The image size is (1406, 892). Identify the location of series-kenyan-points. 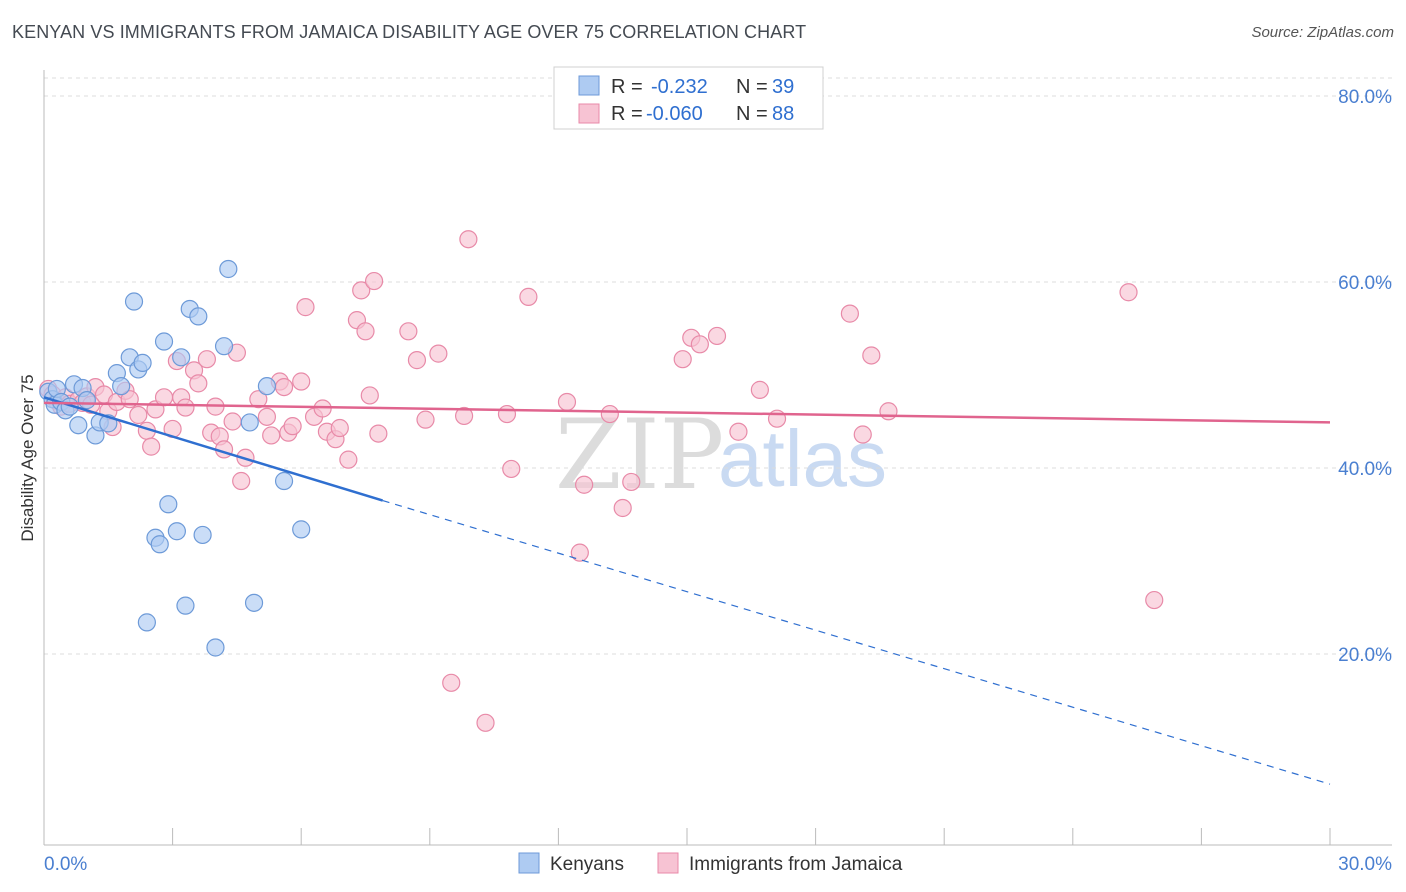
(175, 458).